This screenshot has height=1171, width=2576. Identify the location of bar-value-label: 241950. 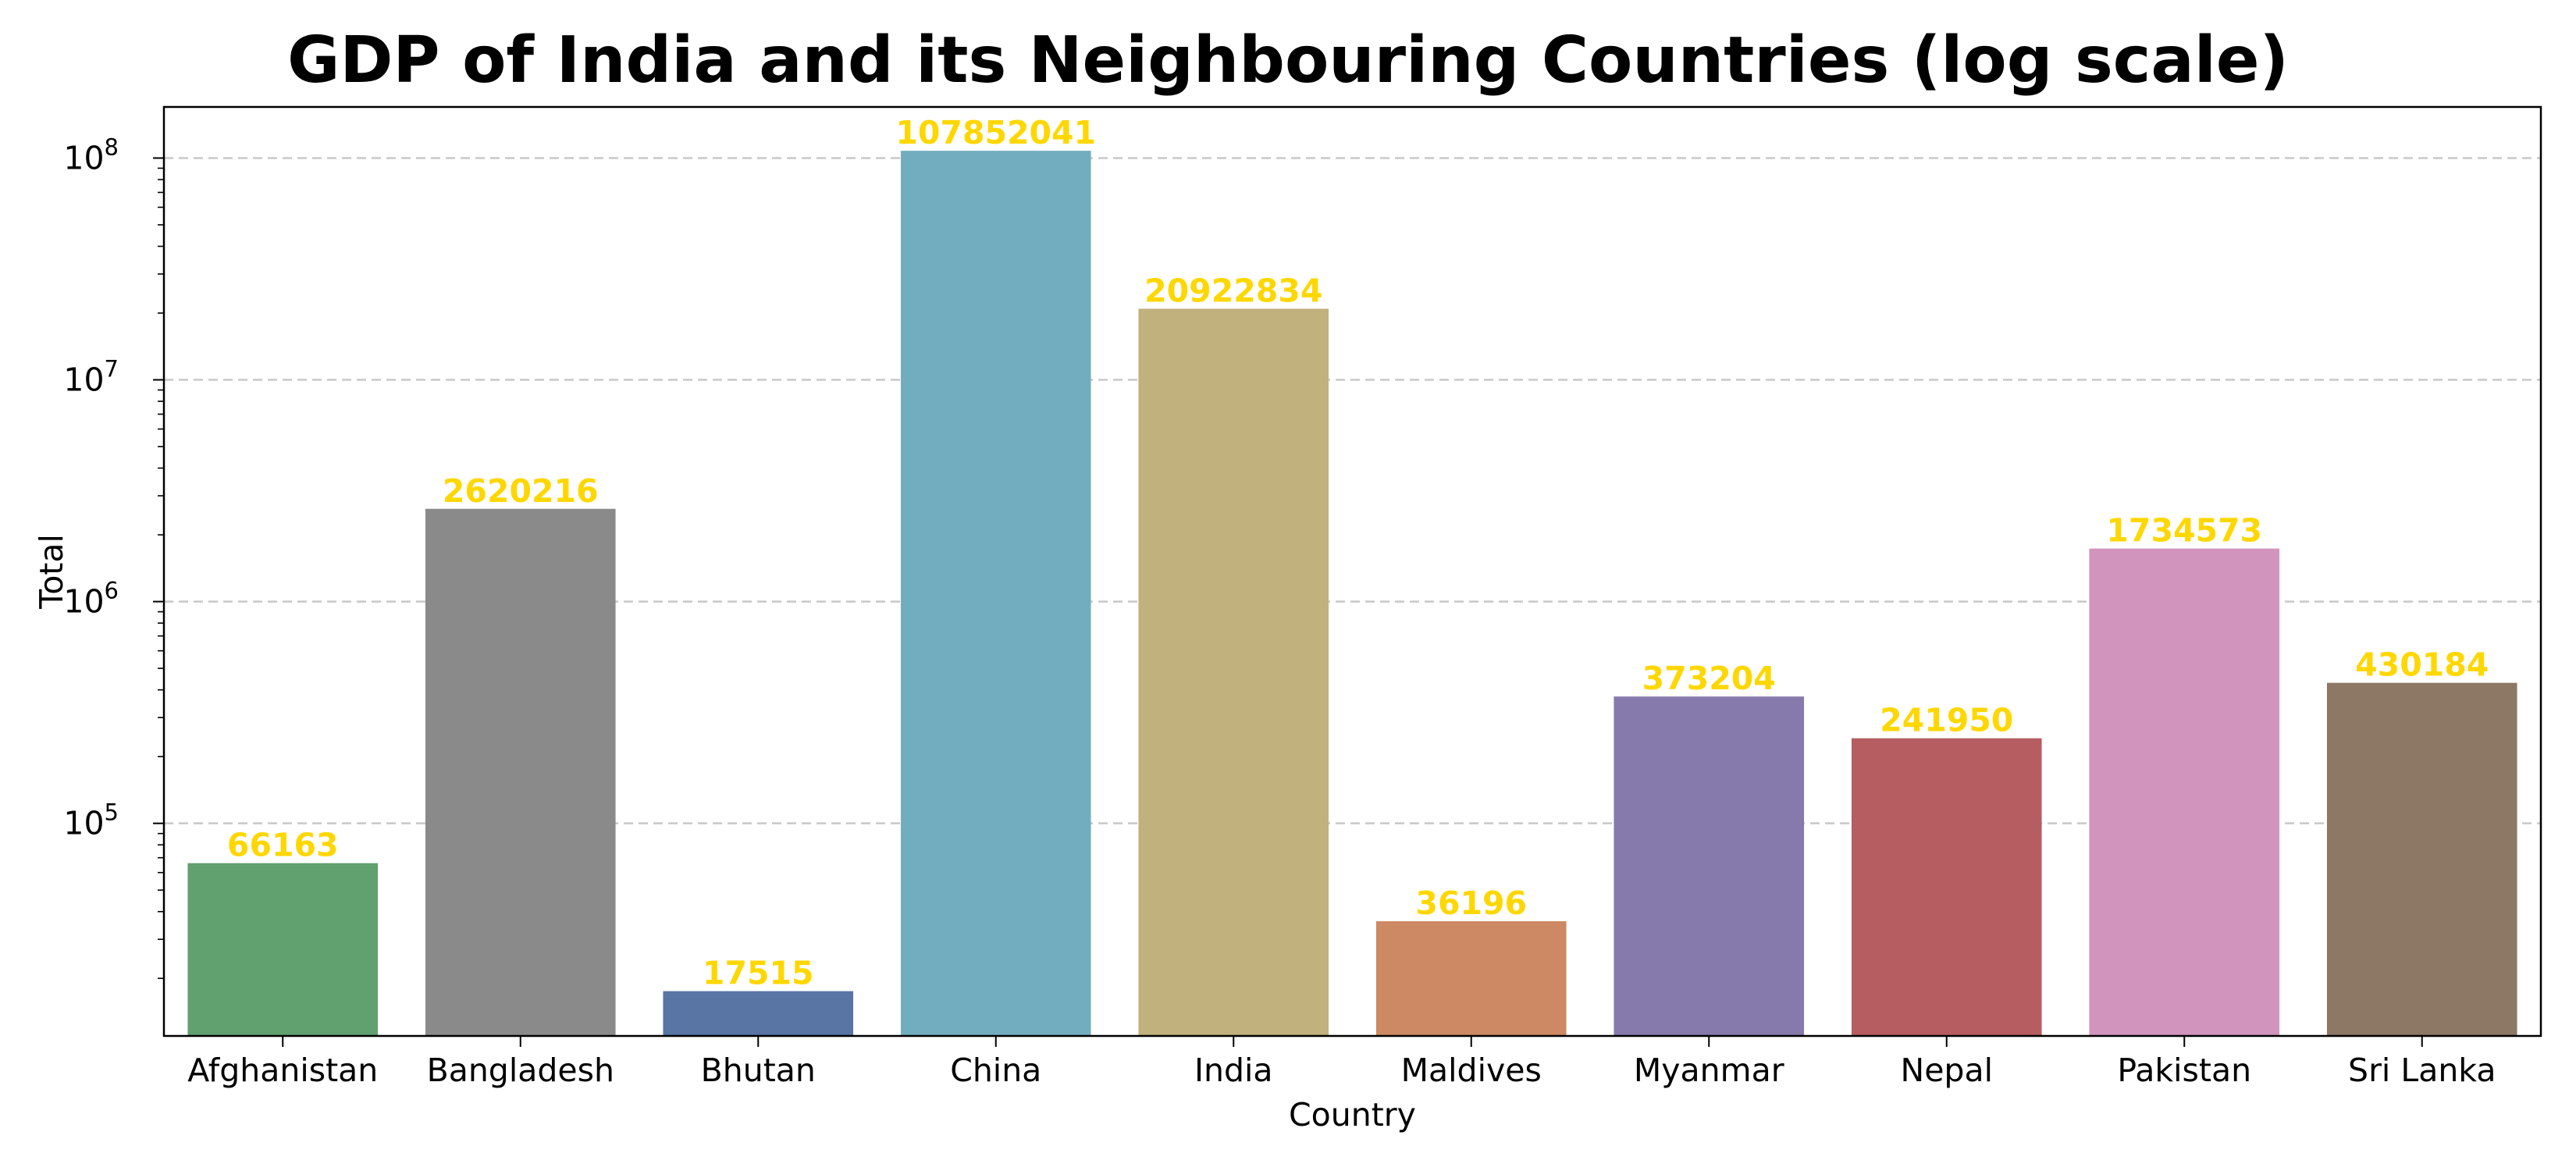
(1946, 720).